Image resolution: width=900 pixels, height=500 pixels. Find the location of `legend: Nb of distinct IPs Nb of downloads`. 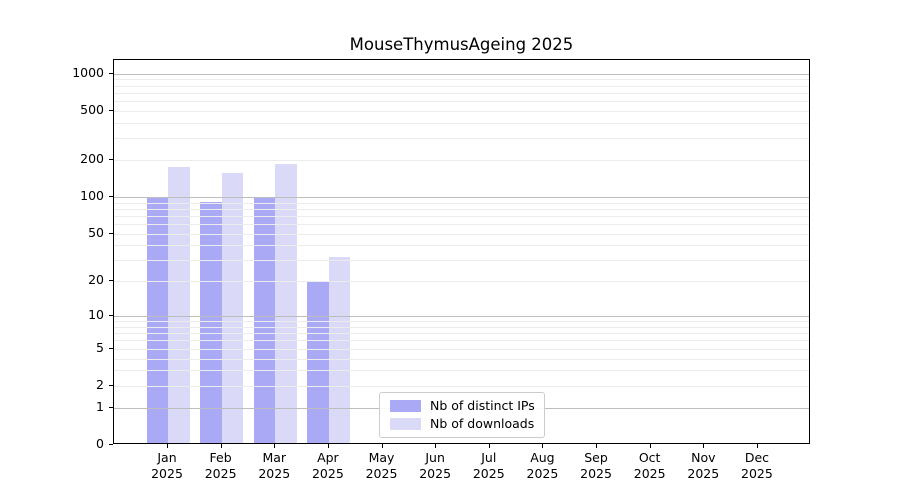

legend: Nb of distinct IPs Nb of downloads is located at coordinates (462, 415).